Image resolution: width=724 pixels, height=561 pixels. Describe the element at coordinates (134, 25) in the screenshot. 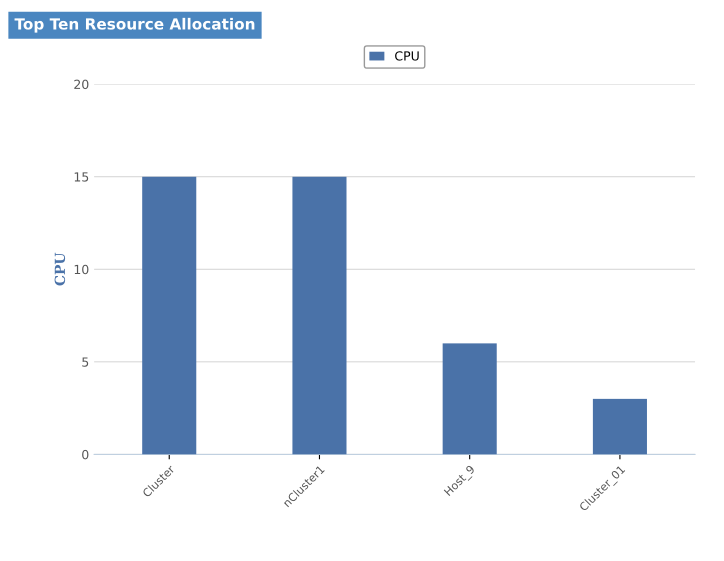

I see `chart-title: Top Ten Resource Allocation` at that location.